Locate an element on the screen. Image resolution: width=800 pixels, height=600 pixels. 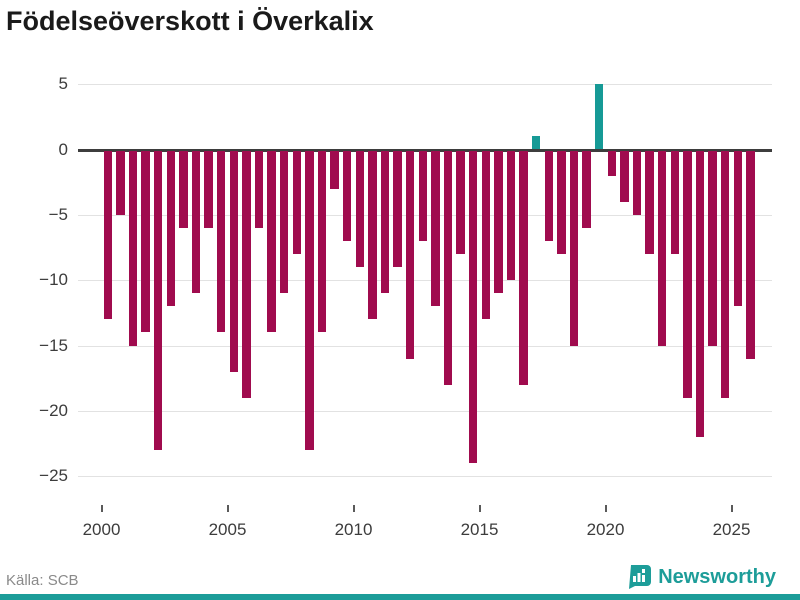
y-axis-label--10: −10 is located at coordinates (53, 280).